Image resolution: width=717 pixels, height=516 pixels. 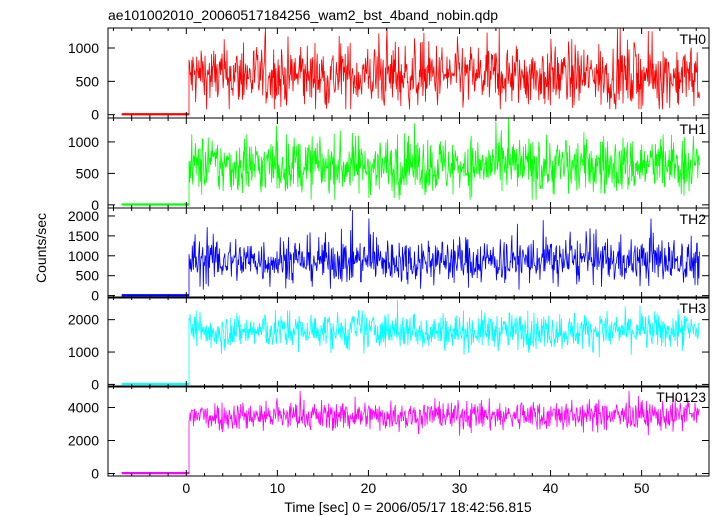 What do you see at coordinates (642, 488) in the screenshot?
I see `x-tick-label: 50` at bounding box center [642, 488].